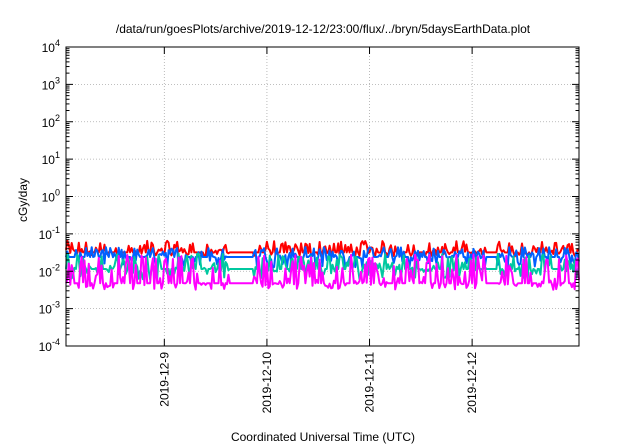 This screenshot has height=448, width=640. Describe the element at coordinates (323, 437) in the screenshot. I see `x-axis-label: Coordinated Universal Time (UTC)` at that location.